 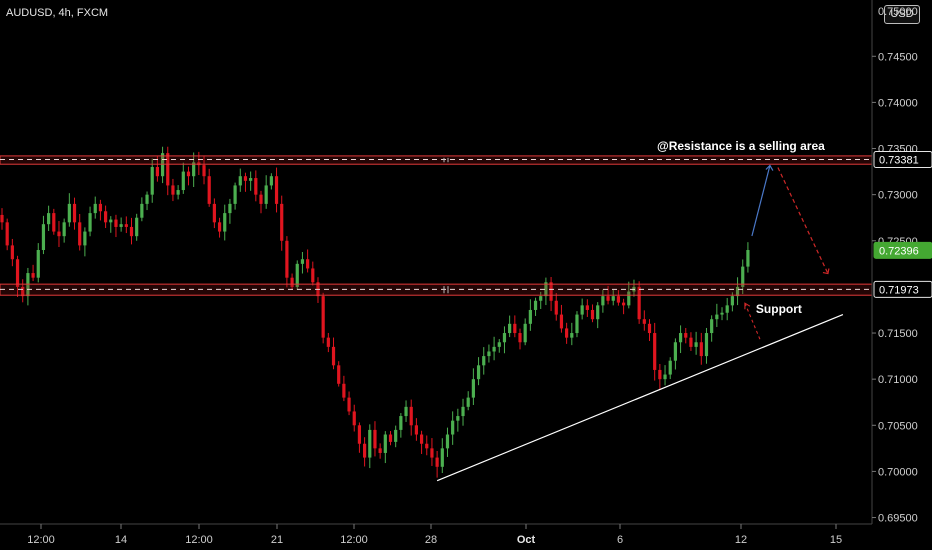 I want to click on x-tick-label: 28, so click(x=431, y=540).